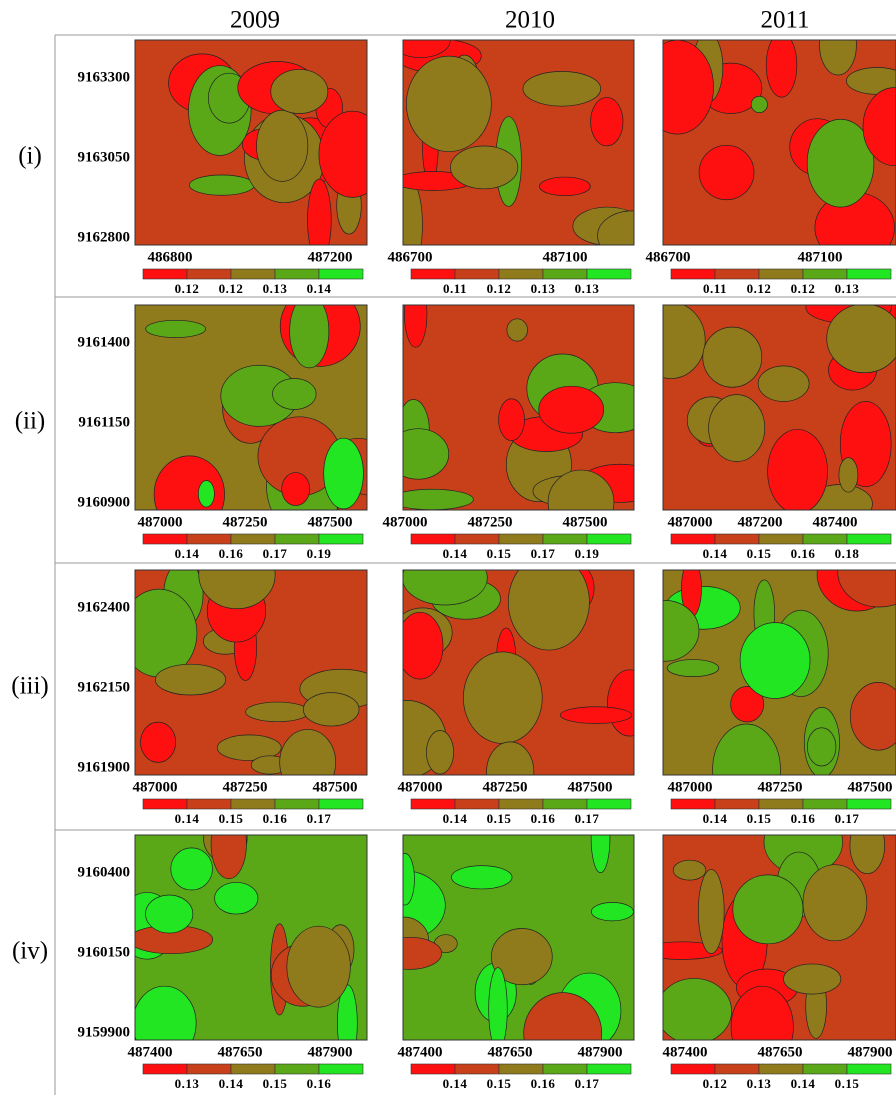  Describe the element at coordinates (30, 156) in the screenshot. I see `row-label: (i)` at that location.